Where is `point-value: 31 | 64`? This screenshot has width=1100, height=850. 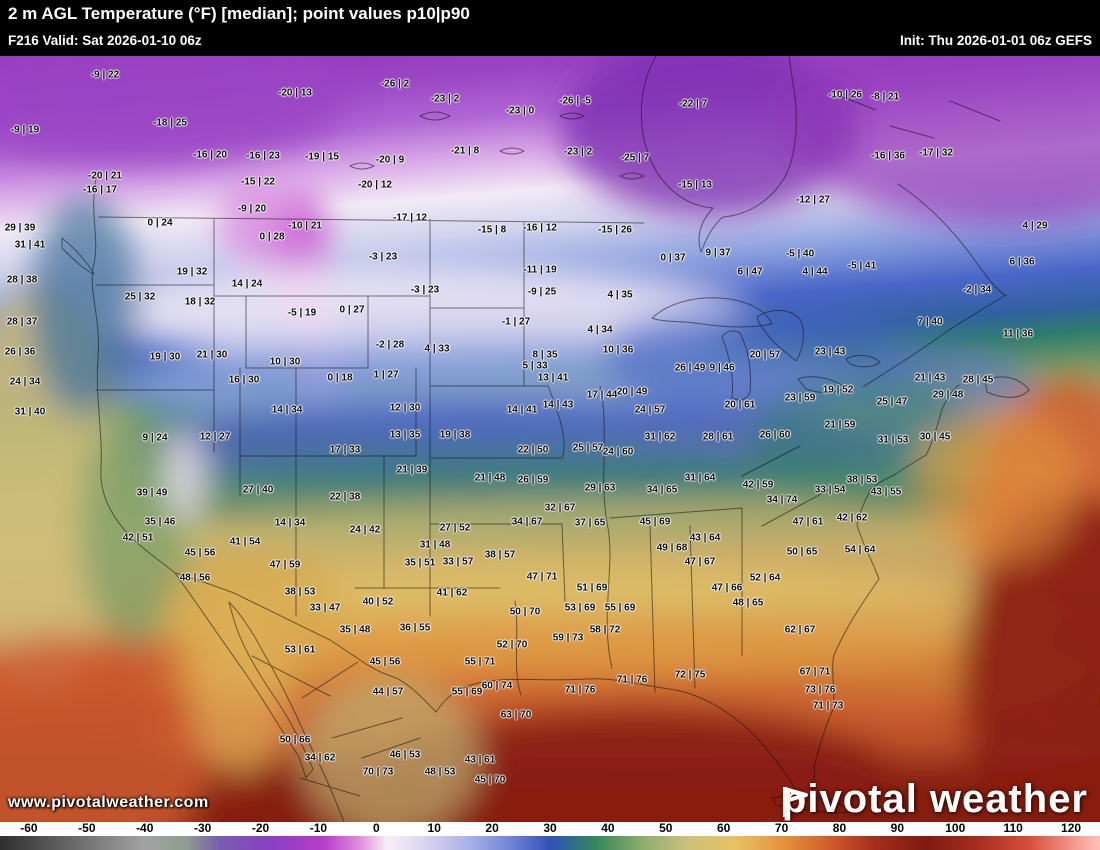 point-value: 31 | 64 is located at coordinates (700, 478).